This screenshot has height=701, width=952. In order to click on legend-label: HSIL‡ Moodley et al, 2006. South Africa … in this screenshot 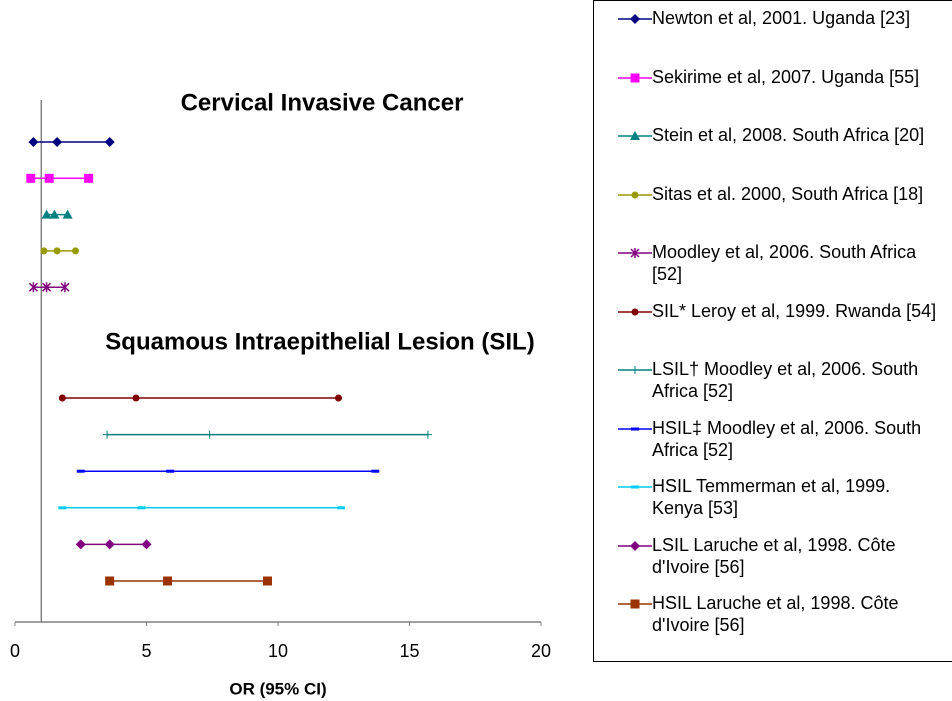, I will do `click(787, 438)`.